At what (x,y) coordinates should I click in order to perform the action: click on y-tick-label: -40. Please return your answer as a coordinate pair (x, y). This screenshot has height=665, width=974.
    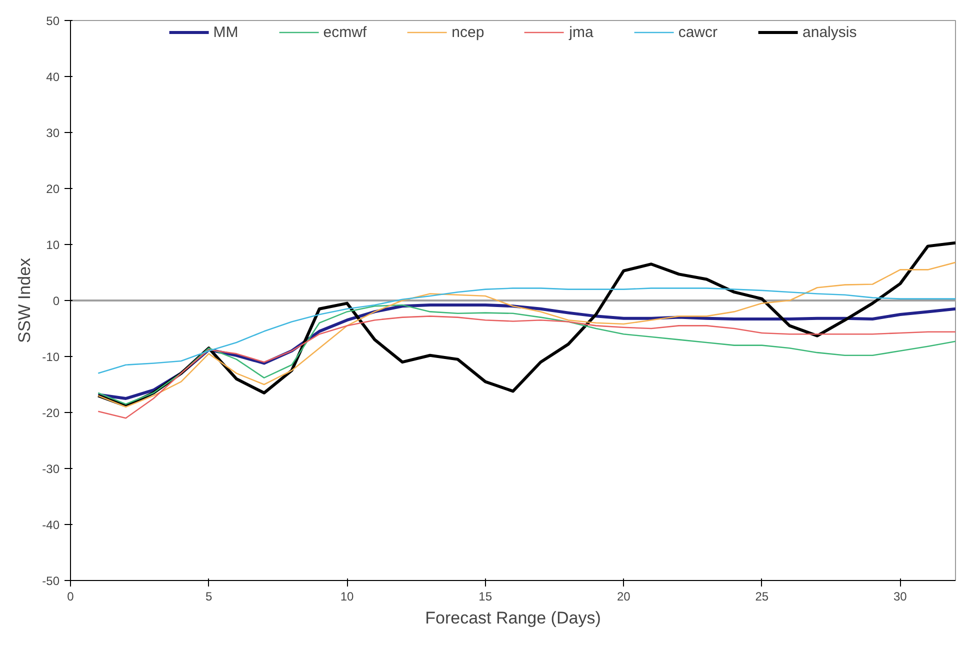
    Looking at the image, I should click on (51, 525).